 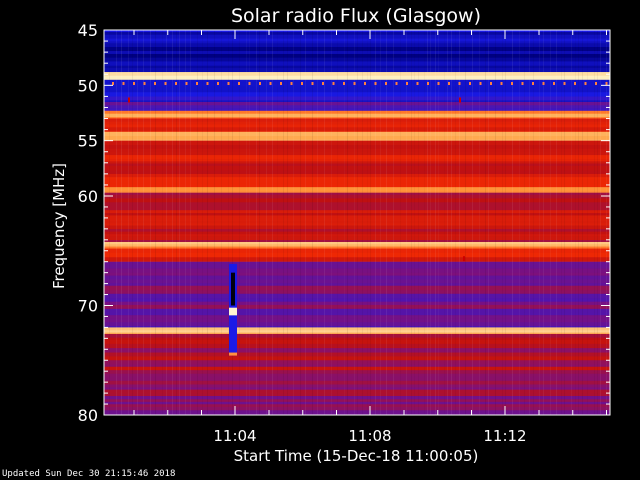 What do you see at coordinates (233, 354) in the screenshot?
I see `burst-bottom-spot` at bounding box center [233, 354].